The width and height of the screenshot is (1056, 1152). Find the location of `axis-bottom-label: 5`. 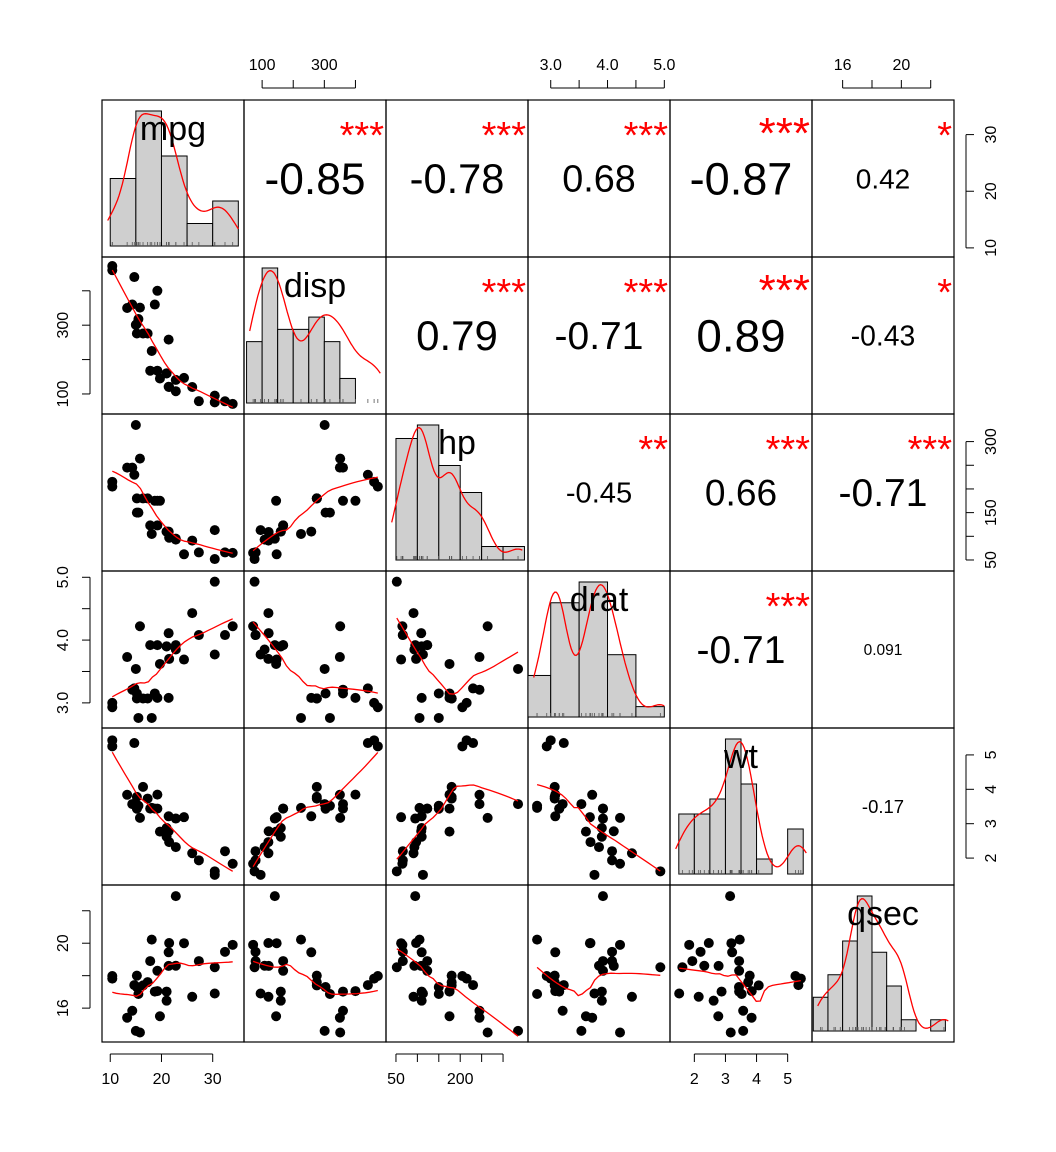

axis-bottom-label: 5 is located at coordinates (787, 1079).